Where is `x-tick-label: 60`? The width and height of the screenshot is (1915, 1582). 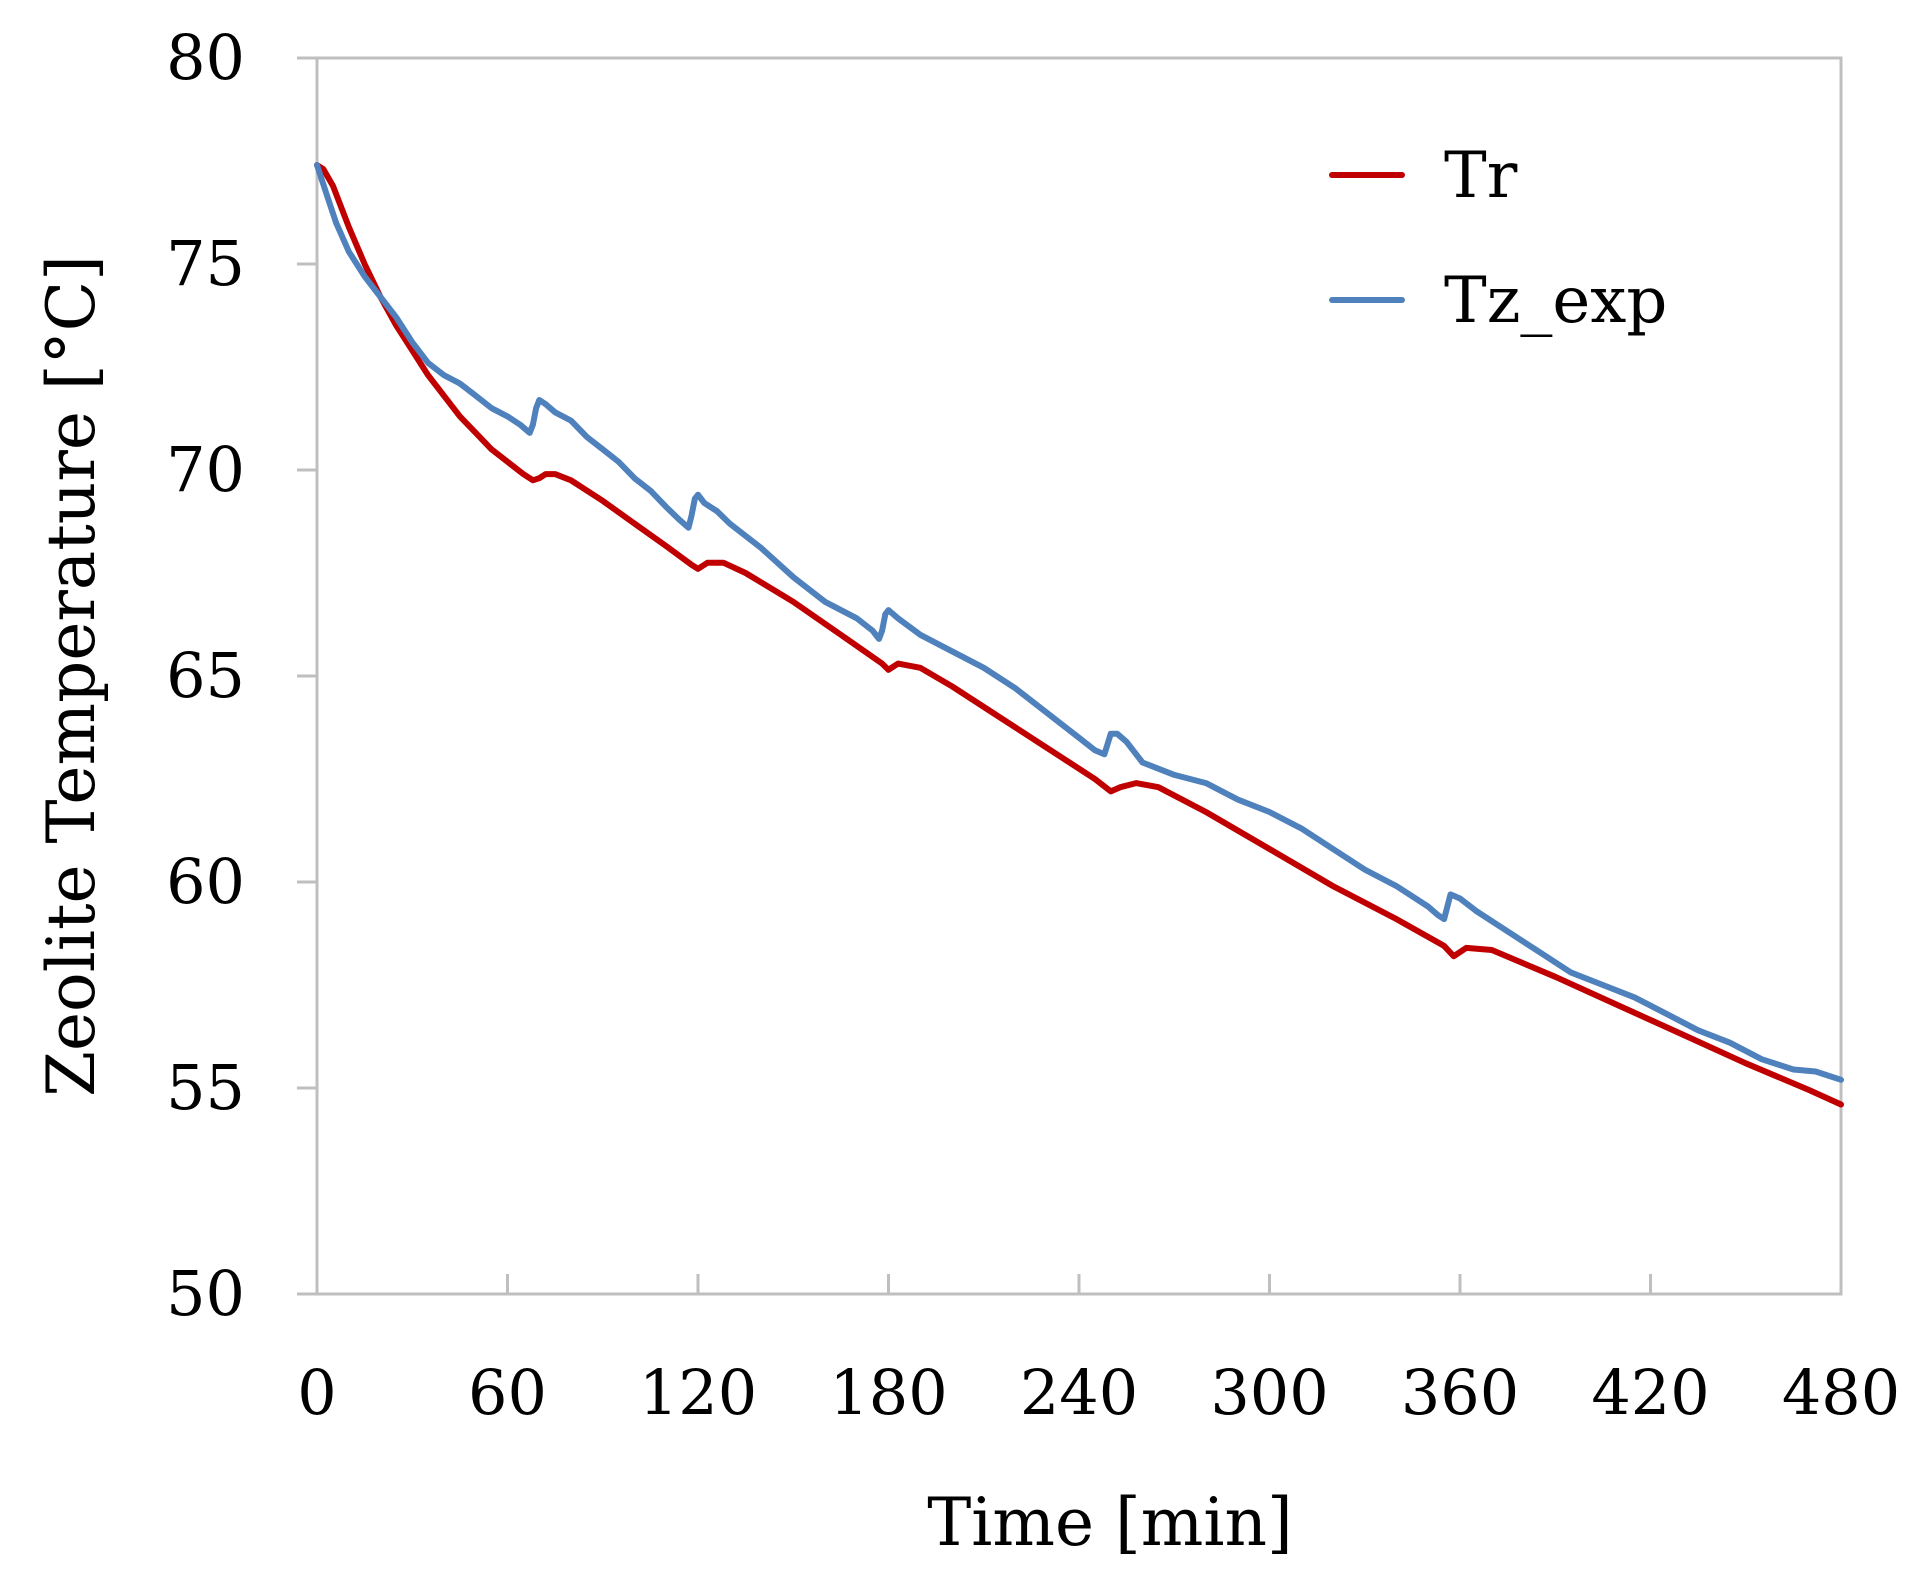
x-tick-label: 60 is located at coordinates (507, 1392).